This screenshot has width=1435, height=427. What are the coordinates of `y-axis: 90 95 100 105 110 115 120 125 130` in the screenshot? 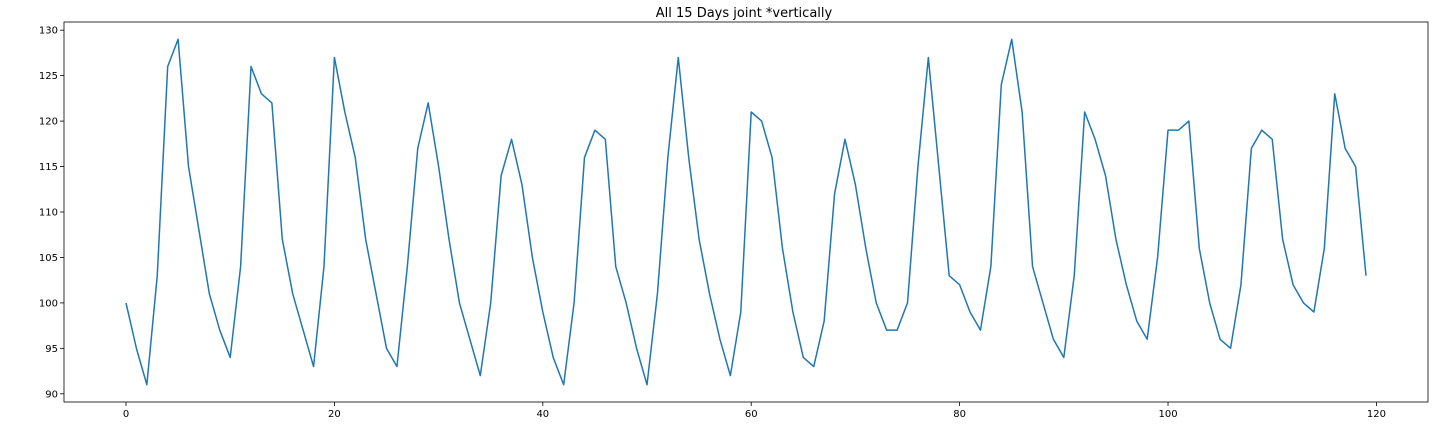 It's located at (51, 213).